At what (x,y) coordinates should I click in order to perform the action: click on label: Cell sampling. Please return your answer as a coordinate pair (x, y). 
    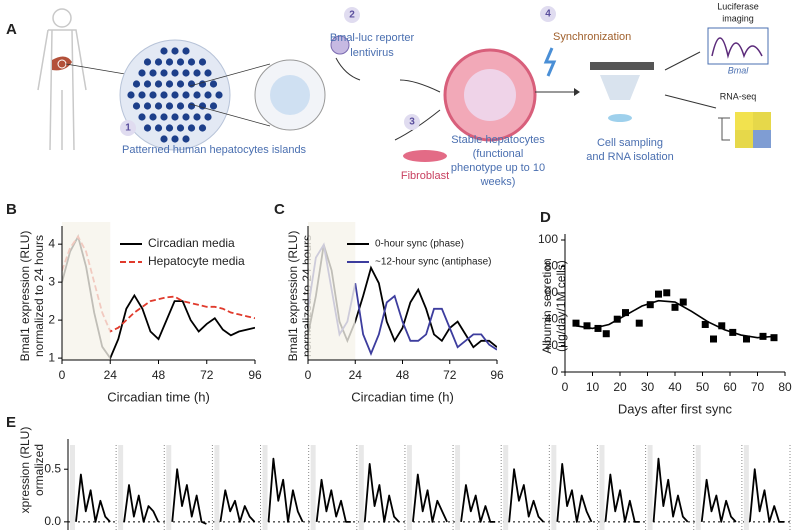
    Looking at the image, I should click on (630, 143).